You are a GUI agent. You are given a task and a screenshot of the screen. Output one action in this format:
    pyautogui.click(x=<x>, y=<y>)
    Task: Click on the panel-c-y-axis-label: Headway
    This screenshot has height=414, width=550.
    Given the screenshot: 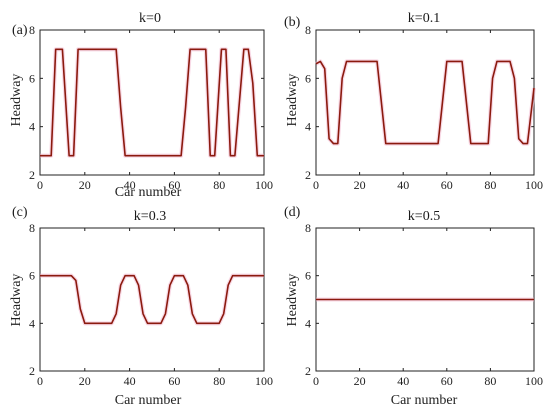 What is the action you would take?
    pyautogui.click(x=16, y=300)
    